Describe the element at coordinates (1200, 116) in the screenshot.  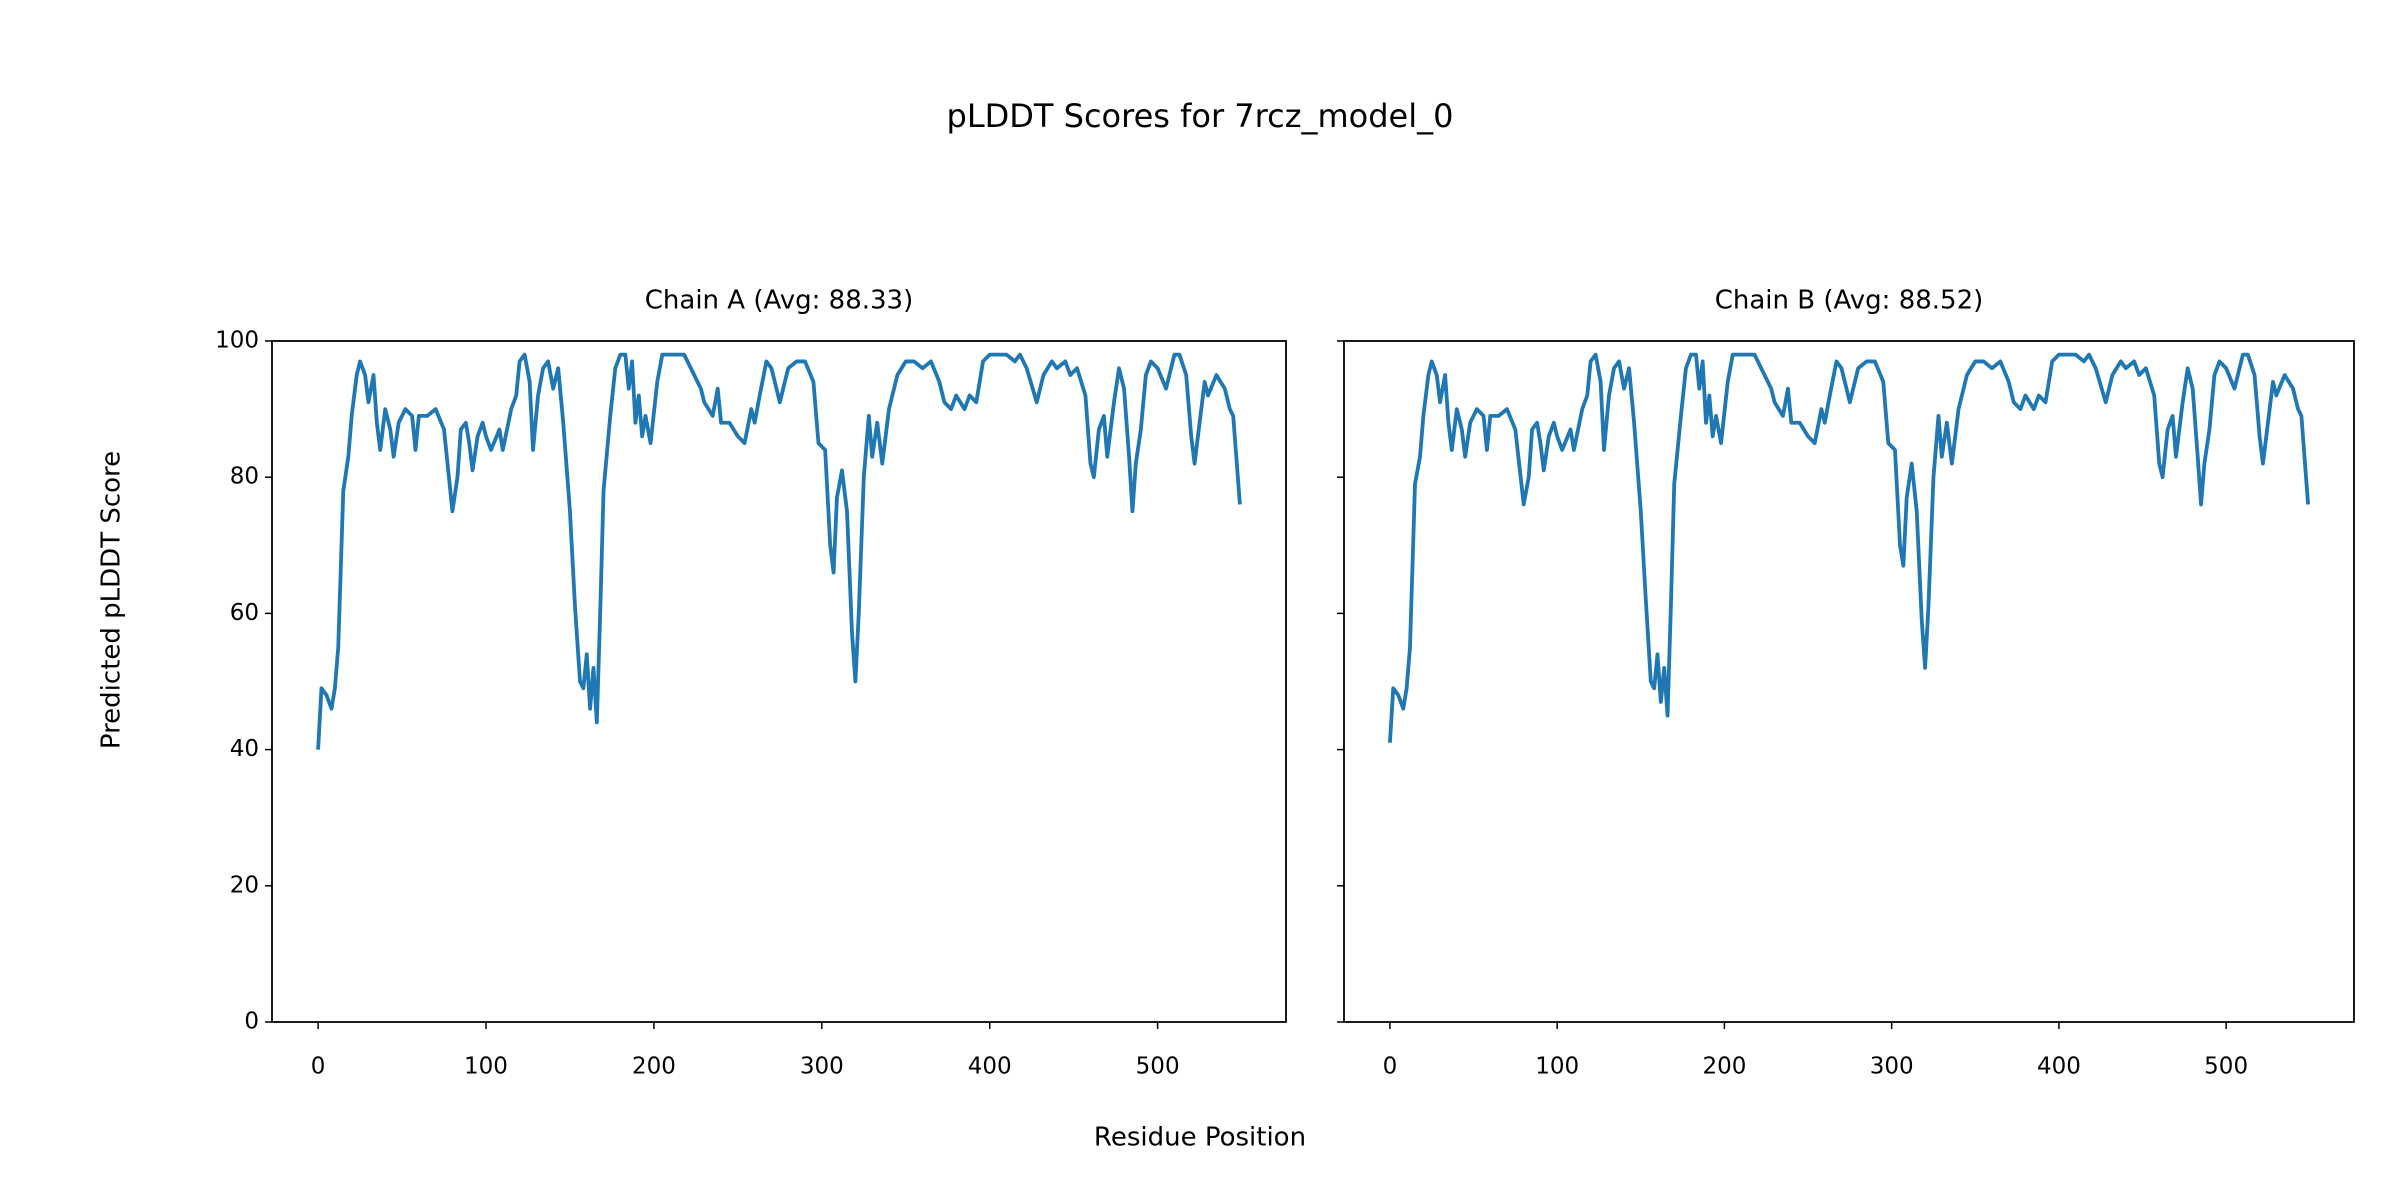
I see `figure-title: pLDDT Scores for 7rcz_model_0` at that location.